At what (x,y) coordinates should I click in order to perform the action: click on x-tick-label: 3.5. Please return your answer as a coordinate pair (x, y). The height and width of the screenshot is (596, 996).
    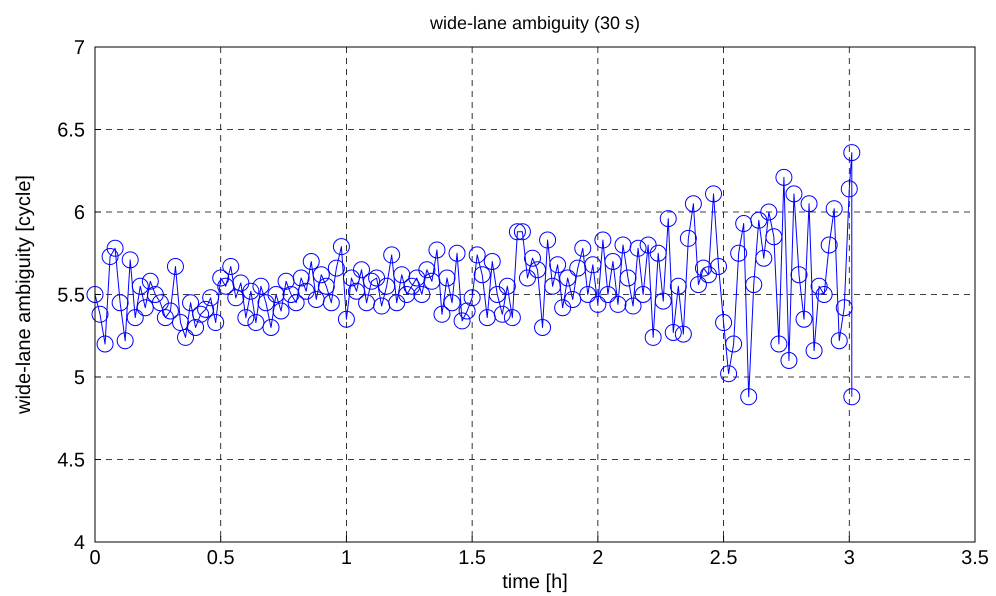
    Looking at the image, I should click on (975, 558).